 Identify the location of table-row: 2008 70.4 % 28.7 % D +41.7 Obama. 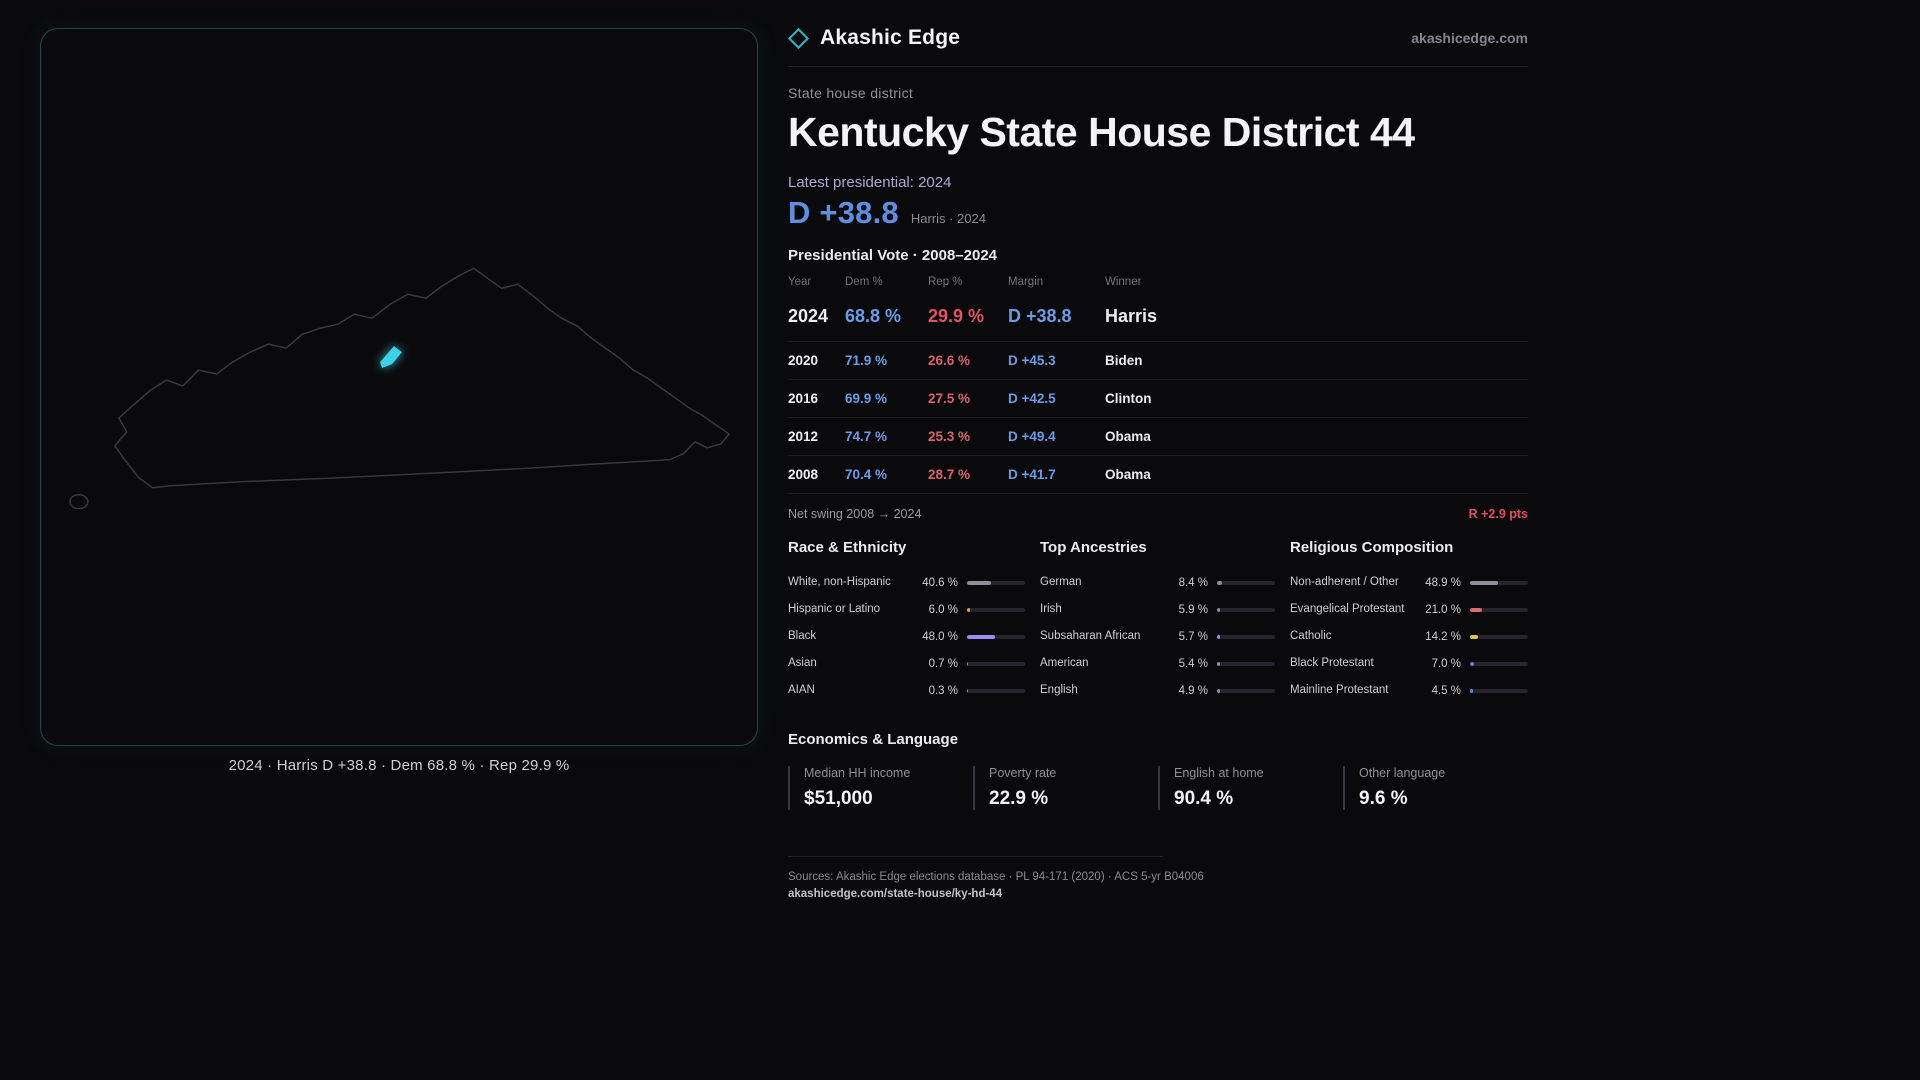
(1158, 475).